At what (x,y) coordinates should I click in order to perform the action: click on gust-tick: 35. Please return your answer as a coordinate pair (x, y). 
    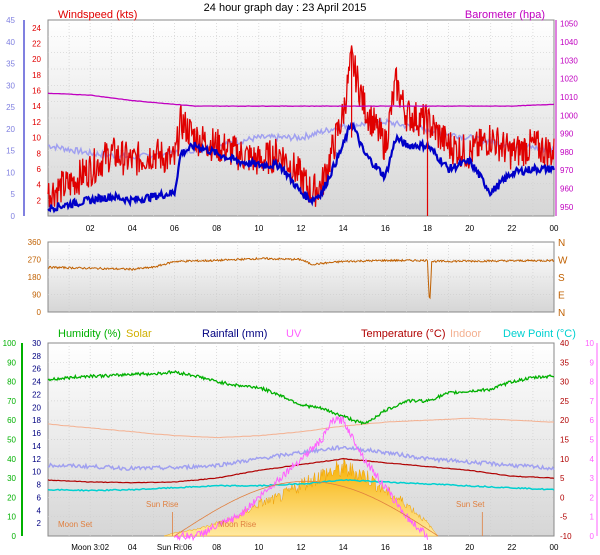
    Looking at the image, I should click on (10, 64).